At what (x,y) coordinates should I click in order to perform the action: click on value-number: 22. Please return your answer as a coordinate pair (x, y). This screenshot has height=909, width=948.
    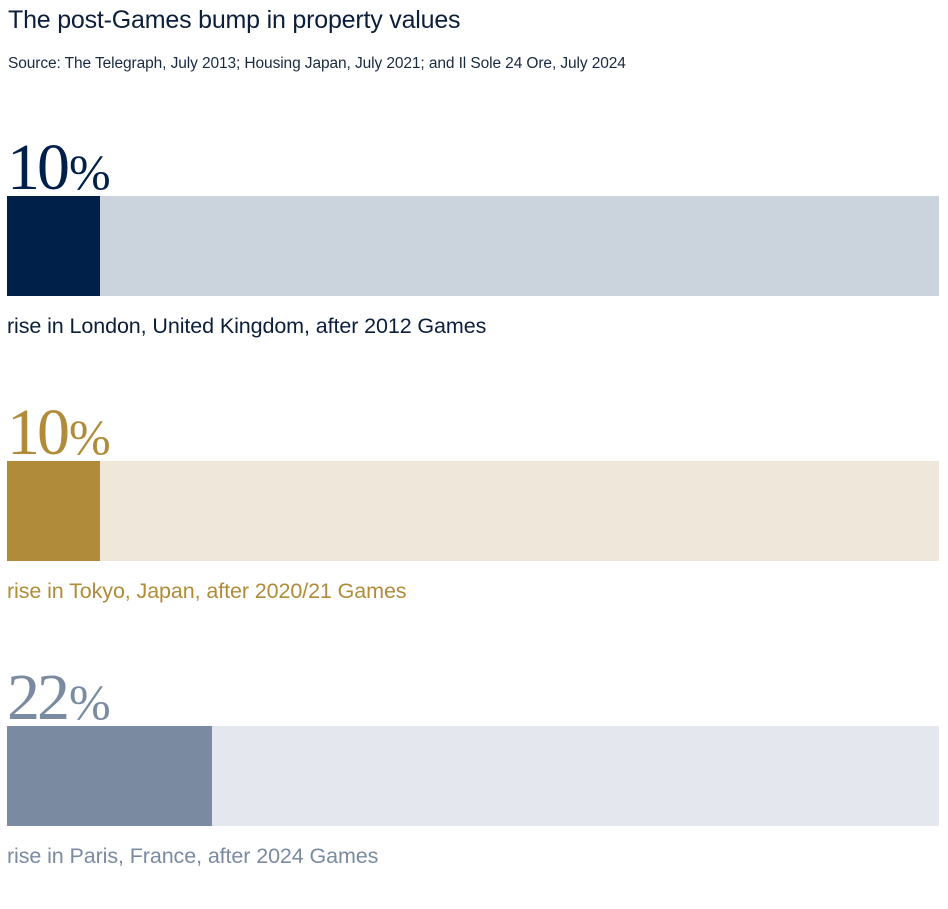
    Looking at the image, I should click on (38, 697).